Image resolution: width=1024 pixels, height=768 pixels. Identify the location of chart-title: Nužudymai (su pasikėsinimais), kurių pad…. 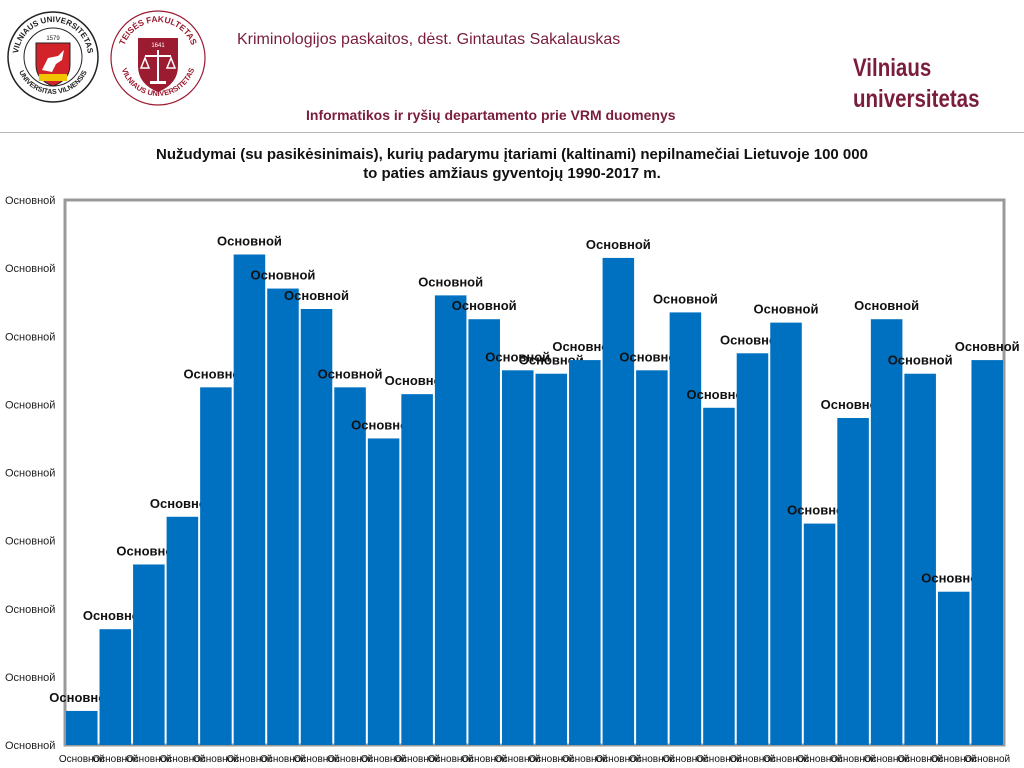
(512, 164).